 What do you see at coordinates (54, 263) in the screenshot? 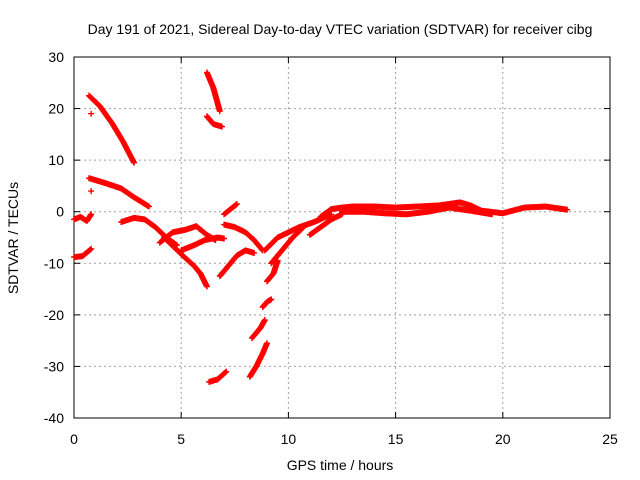
I see `y-tick-label: -10` at bounding box center [54, 263].